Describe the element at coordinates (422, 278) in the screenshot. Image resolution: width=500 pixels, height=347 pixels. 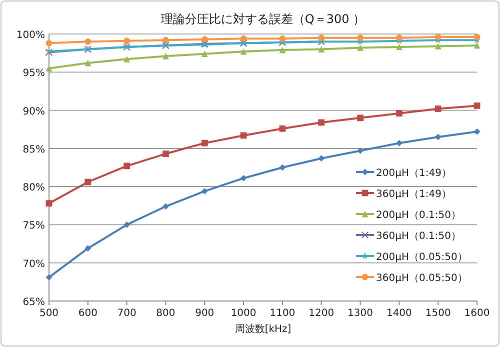
I see `legend-label: 360μH（0.05:50）` at that location.